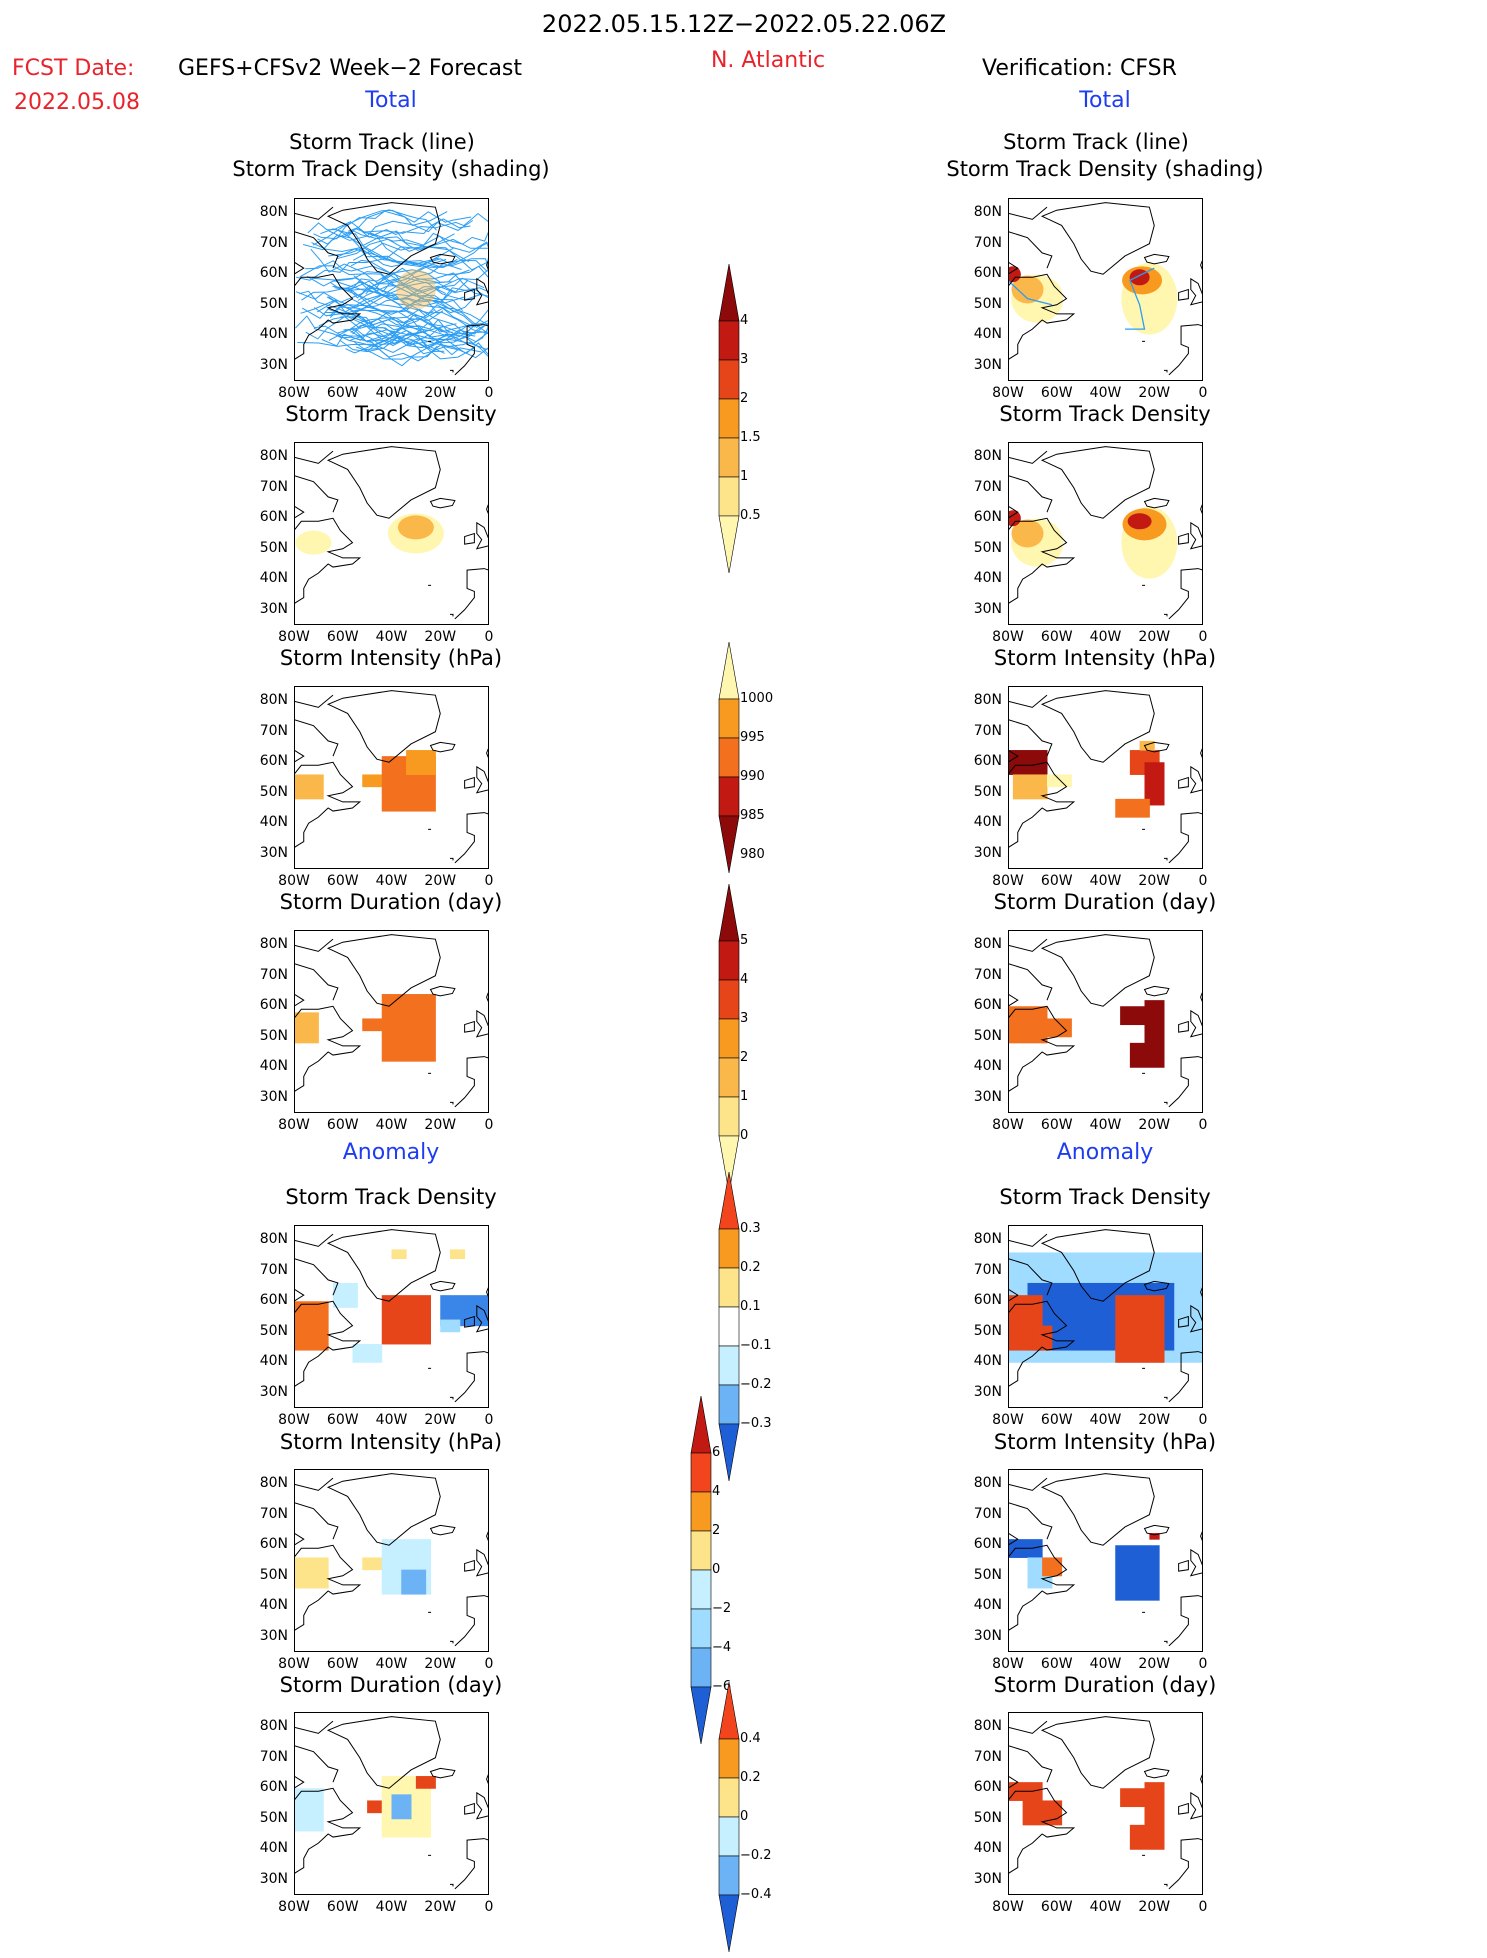 This screenshot has height=1958, width=1487. I want to click on colorbar-tick-label: 0.2, so click(750, 1267).